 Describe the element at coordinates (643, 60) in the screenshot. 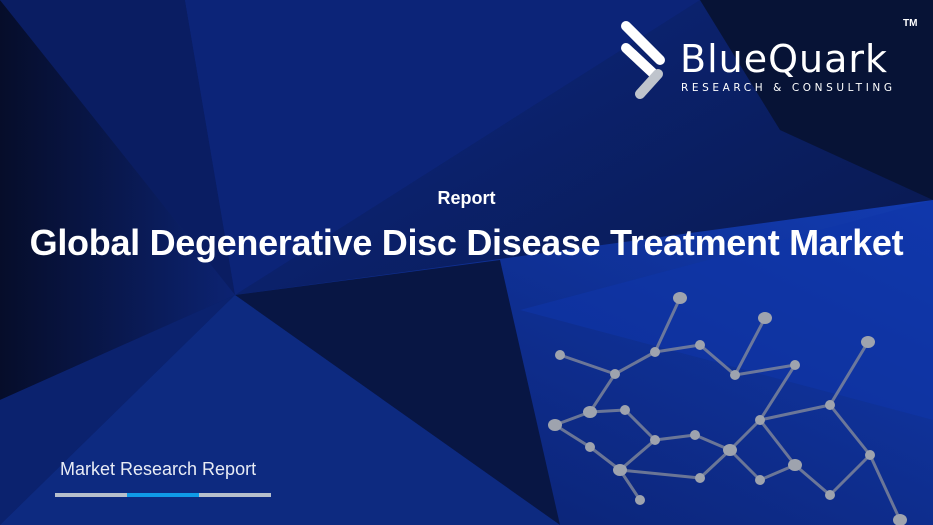

I see `logo-mark-icon` at that location.